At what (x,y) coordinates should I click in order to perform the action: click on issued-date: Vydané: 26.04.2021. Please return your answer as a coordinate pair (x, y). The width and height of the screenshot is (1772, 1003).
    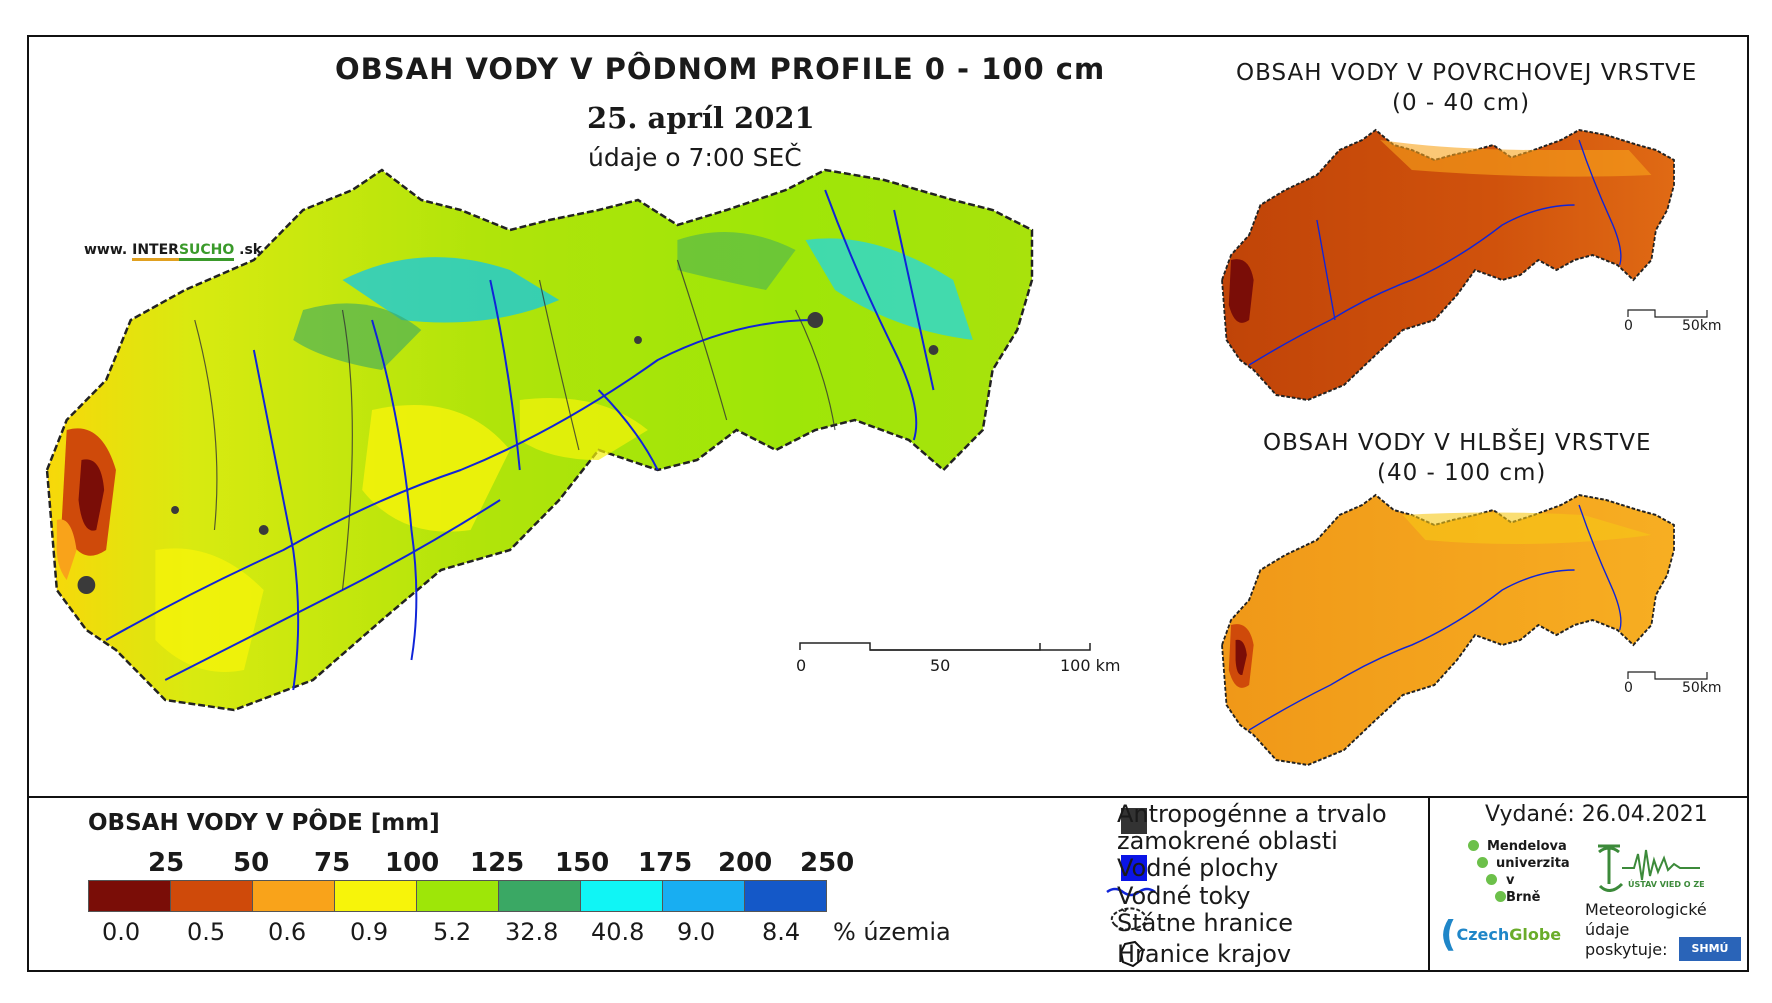
    Looking at the image, I should click on (1596, 814).